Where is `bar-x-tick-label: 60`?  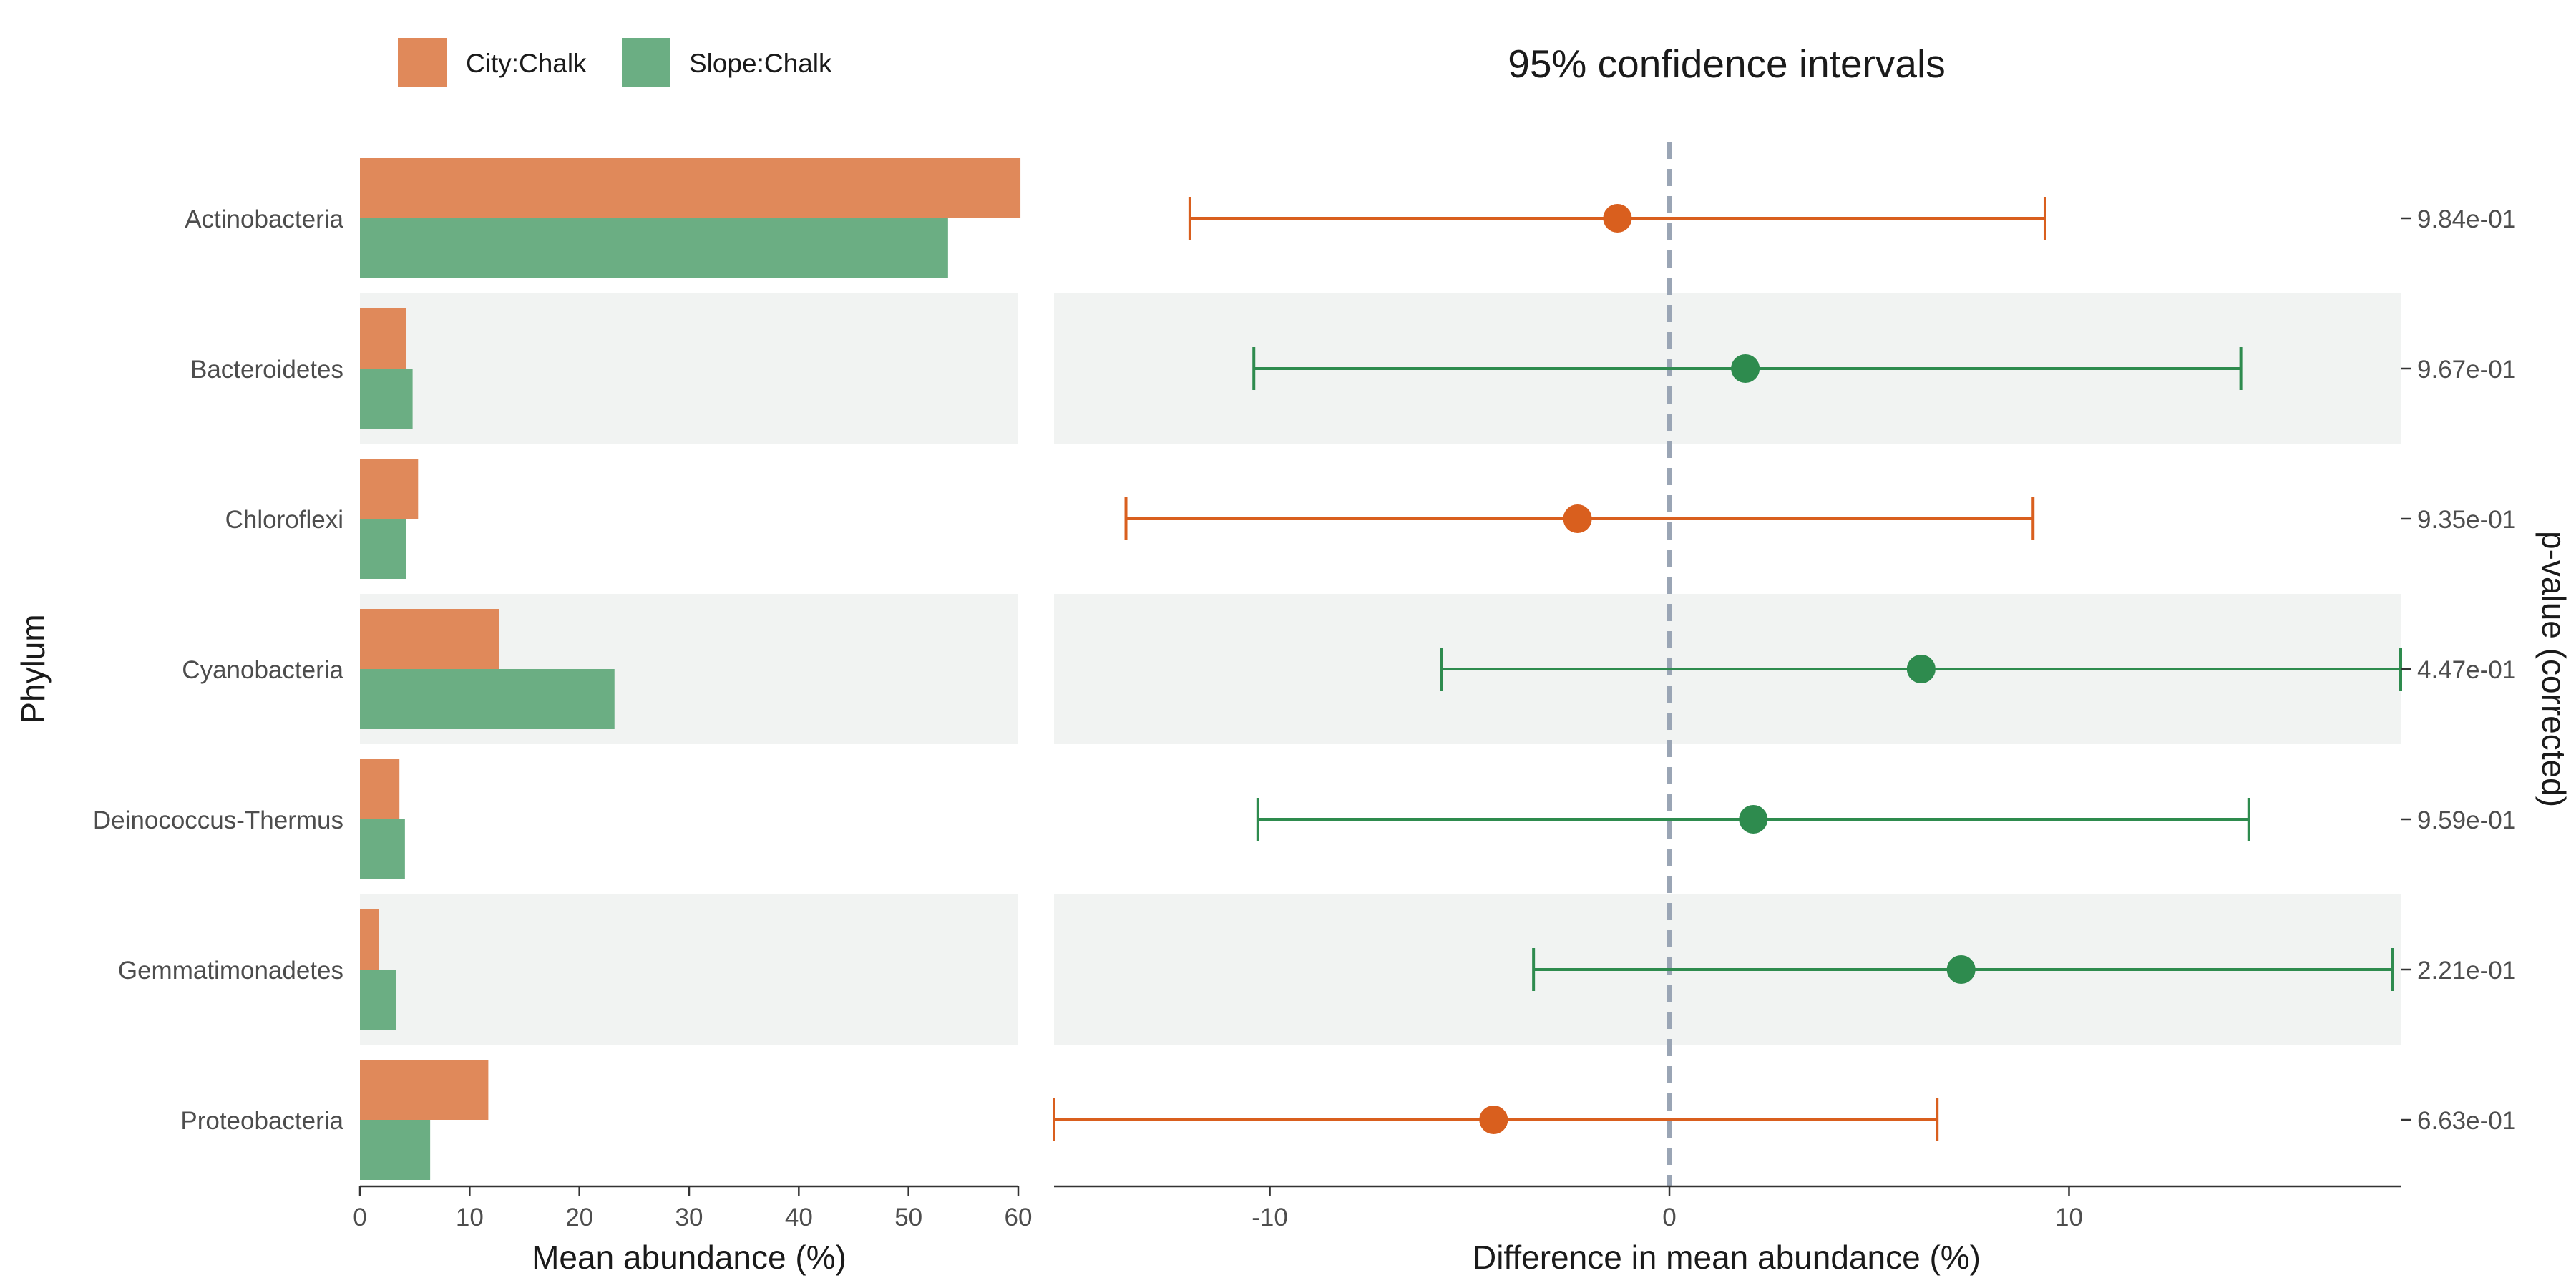 bar-x-tick-label: 60 is located at coordinates (1019, 1217).